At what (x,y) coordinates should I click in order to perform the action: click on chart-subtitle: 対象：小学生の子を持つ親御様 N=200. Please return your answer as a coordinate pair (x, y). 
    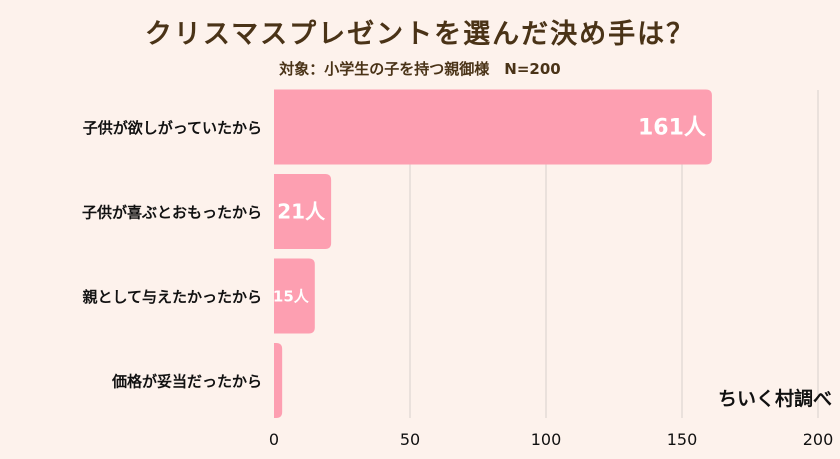
    Looking at the image, I should click on (420, 69).